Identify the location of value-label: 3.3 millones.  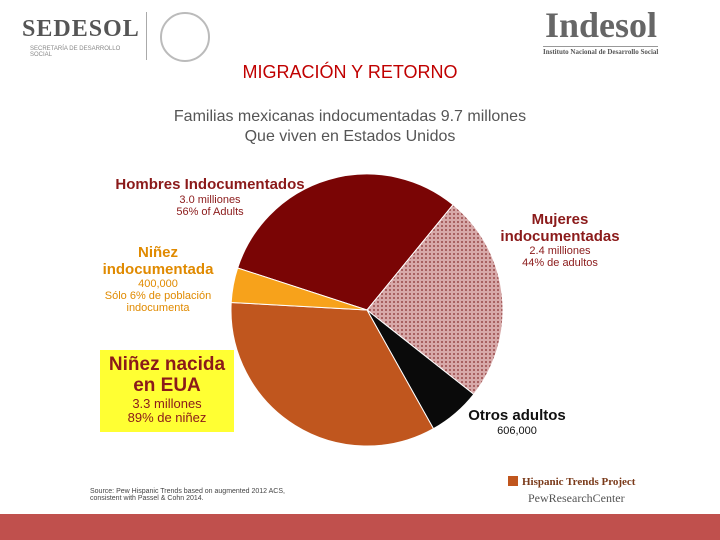
(167, 403).